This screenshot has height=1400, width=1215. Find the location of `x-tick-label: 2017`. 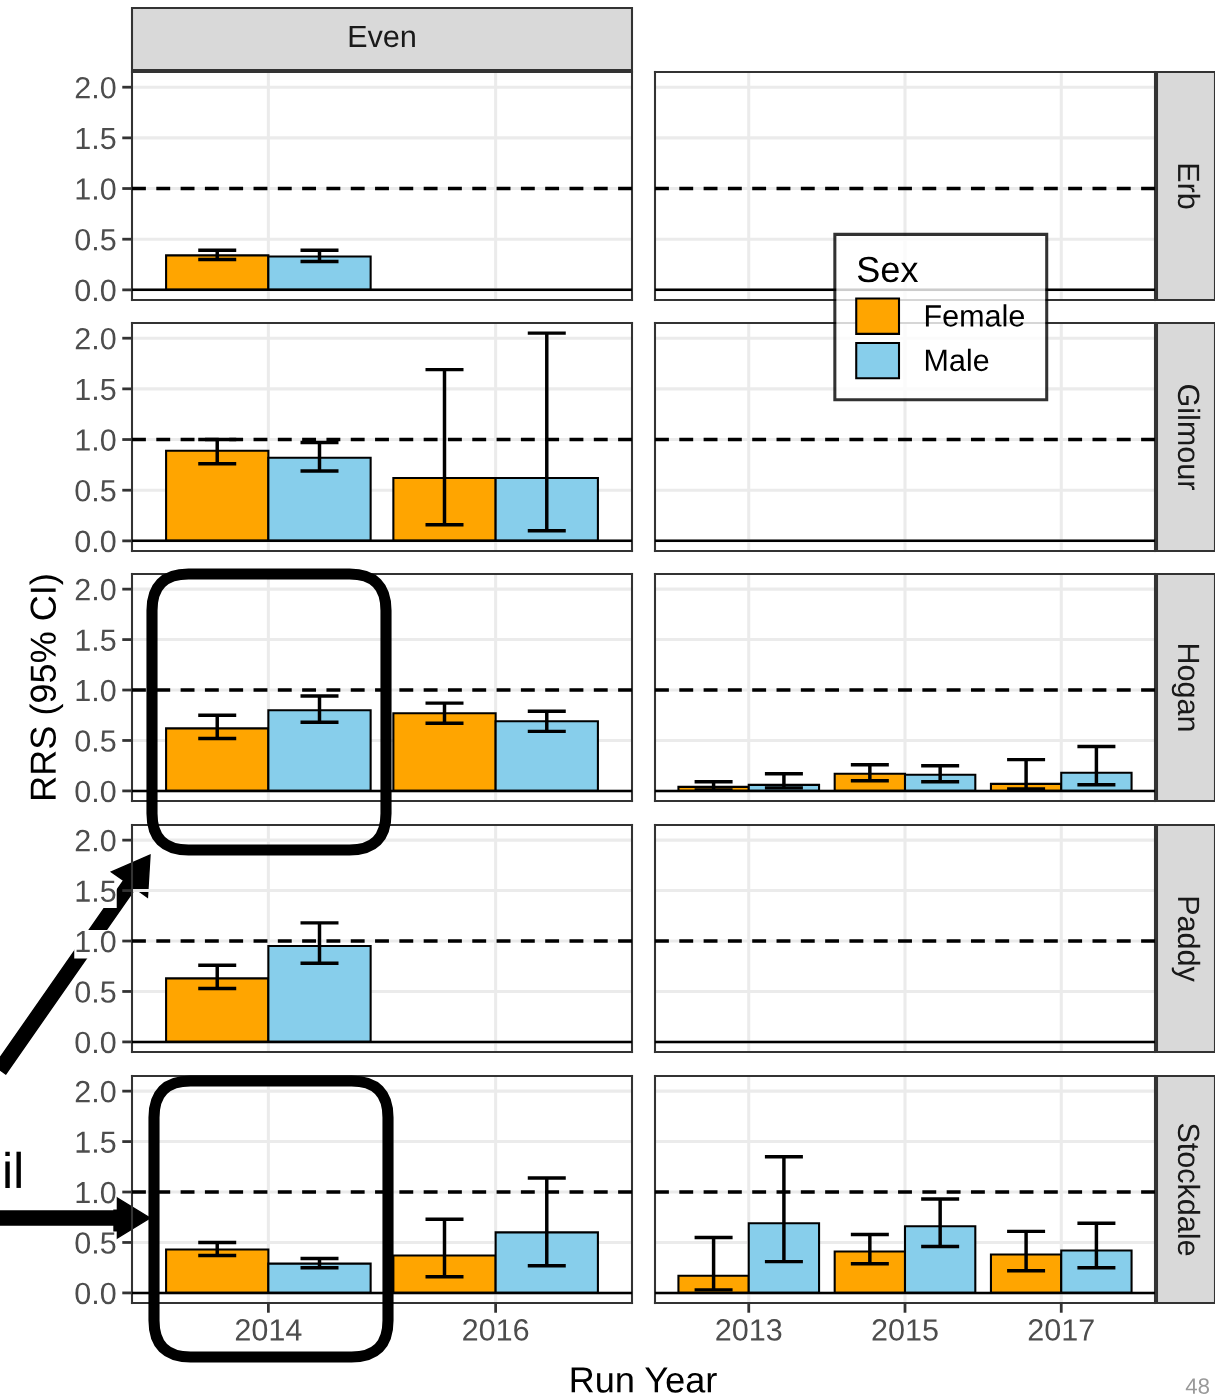

x-tick-label: 2017 is located at coordinates (1061, 1330).